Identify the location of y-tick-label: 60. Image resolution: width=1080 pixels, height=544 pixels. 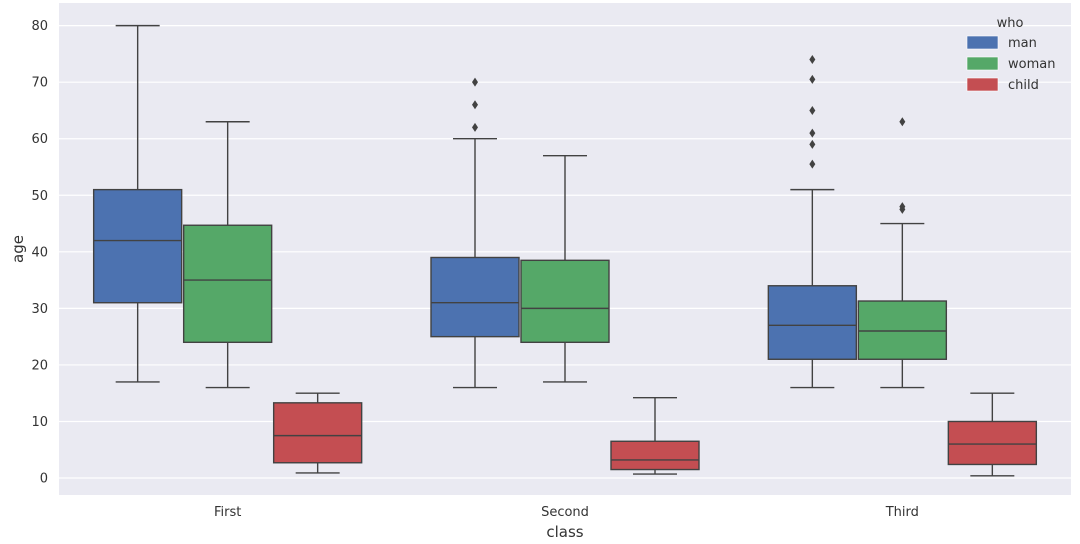
(39, 139).